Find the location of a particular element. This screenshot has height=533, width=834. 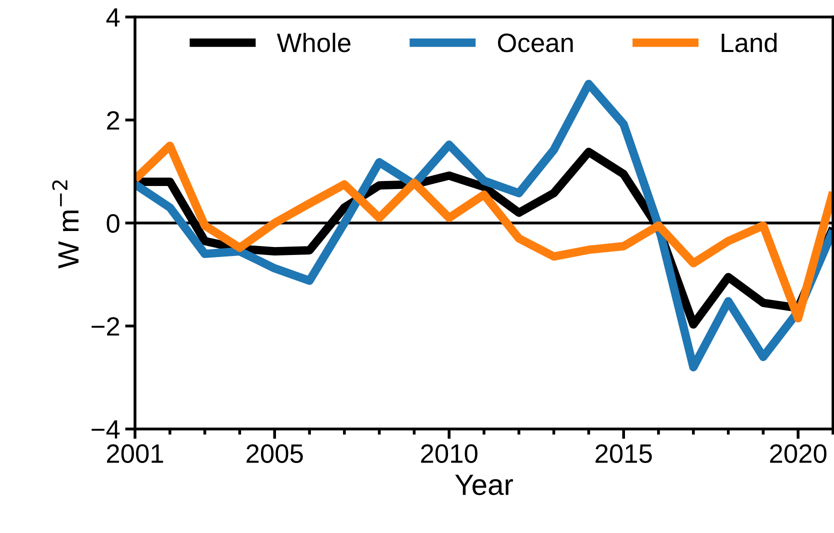

y-tick-label: −4 is located at coordinates (106, 429).